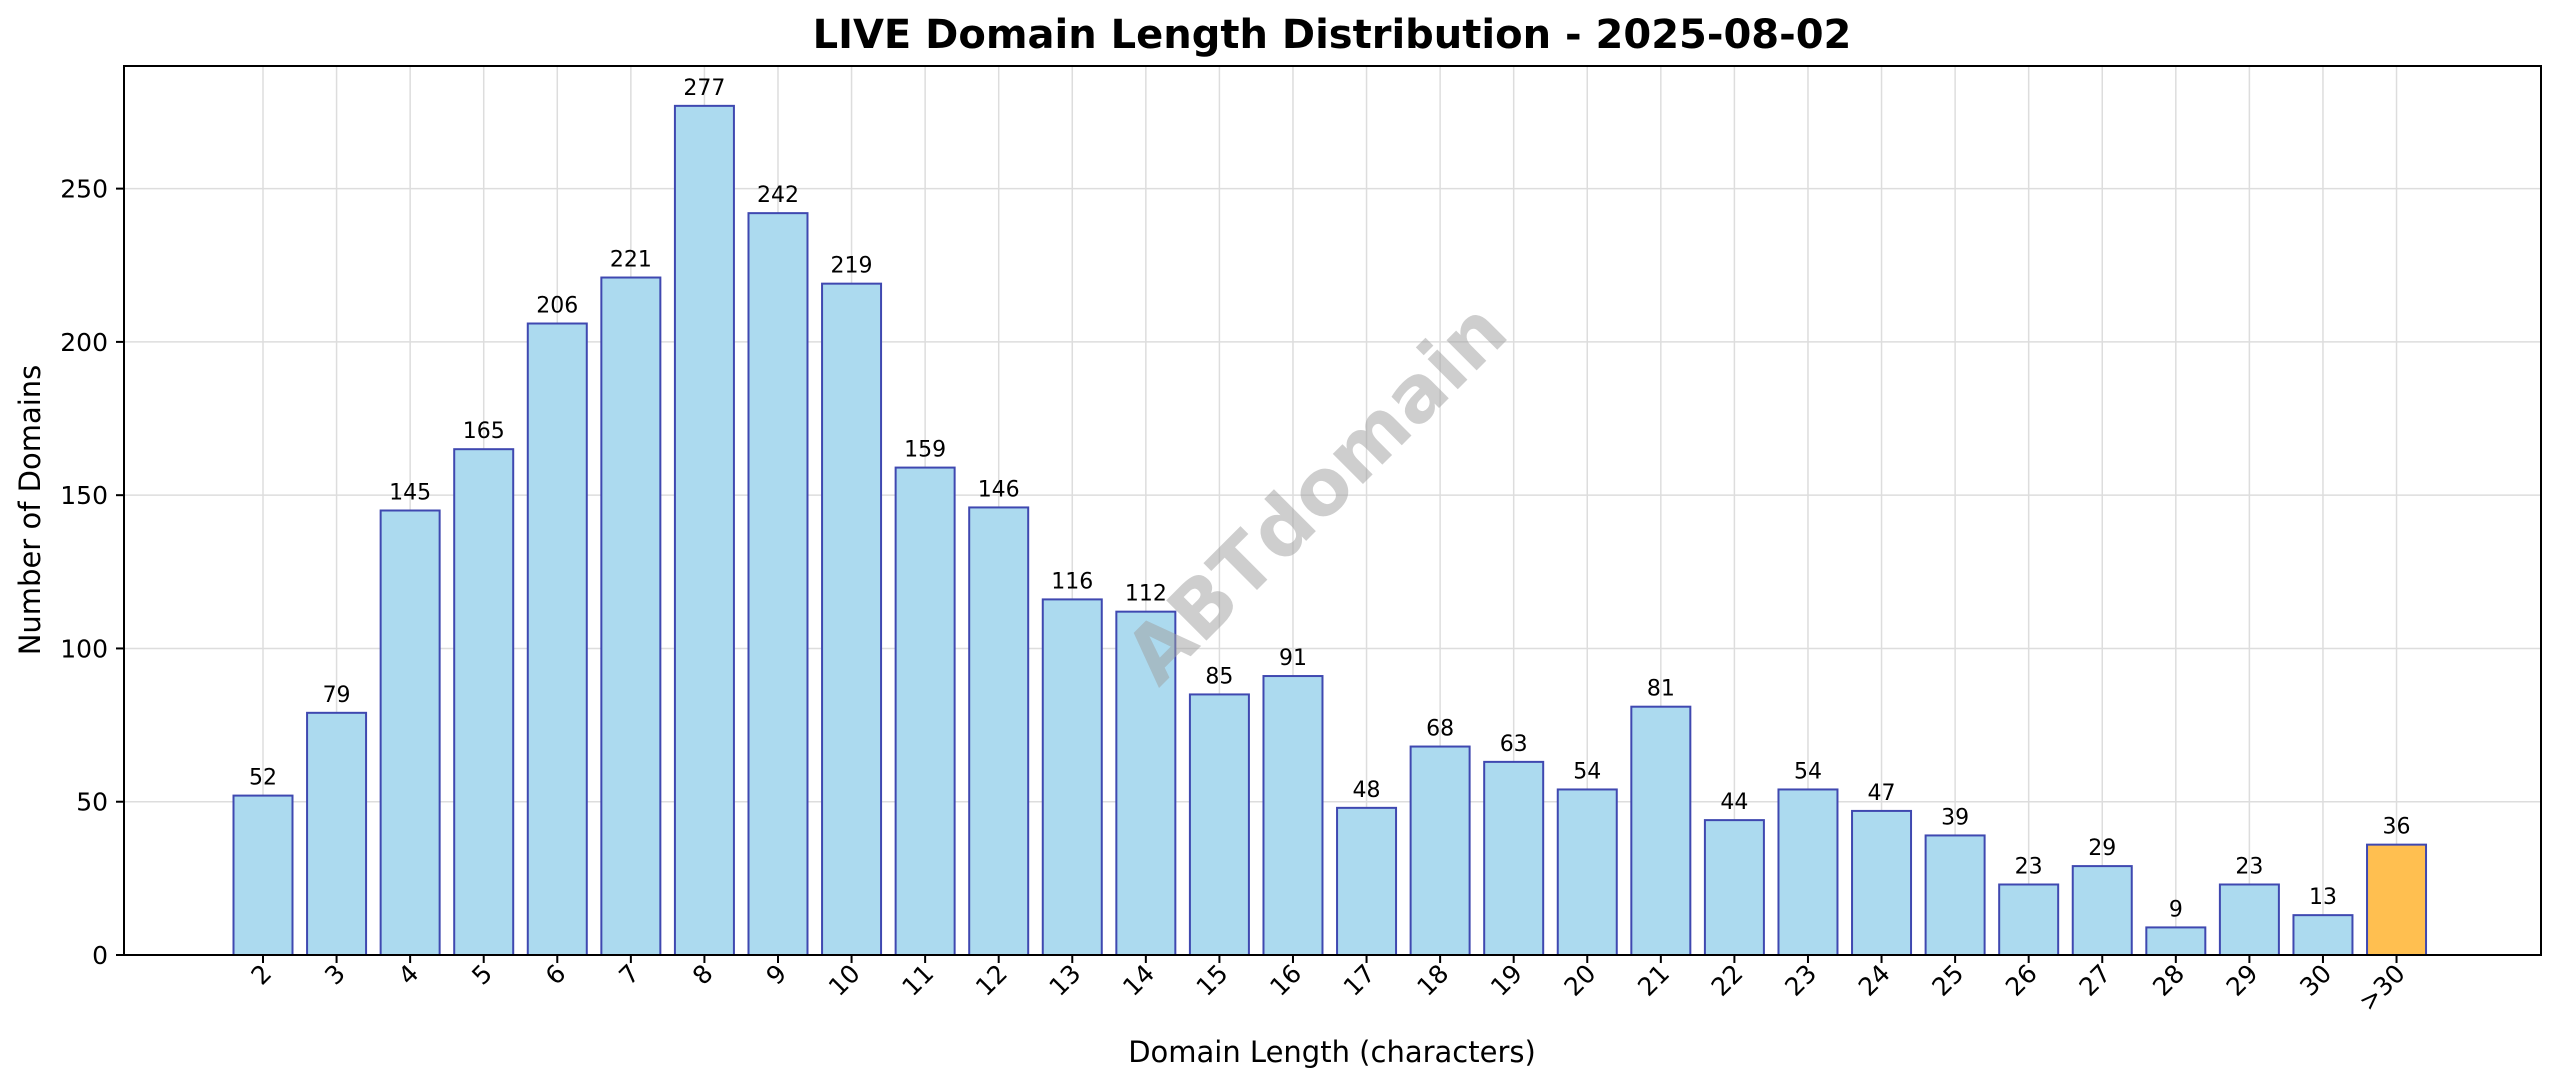 The height and width of the screenshot is (1087, 2560). Describe the element at coordinates (629, 975) in the screenshot. I see `x-tick-label: 7` at that location.